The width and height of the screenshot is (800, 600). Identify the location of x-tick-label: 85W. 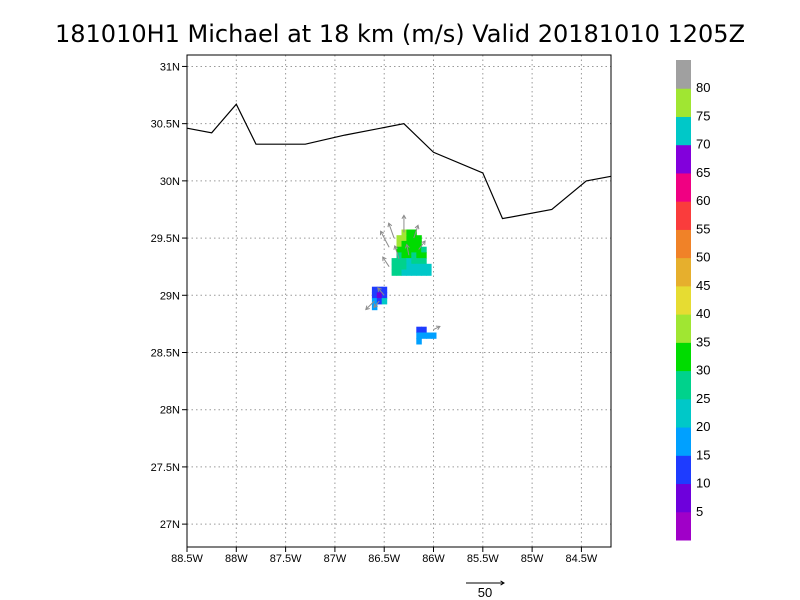
(532, 559).